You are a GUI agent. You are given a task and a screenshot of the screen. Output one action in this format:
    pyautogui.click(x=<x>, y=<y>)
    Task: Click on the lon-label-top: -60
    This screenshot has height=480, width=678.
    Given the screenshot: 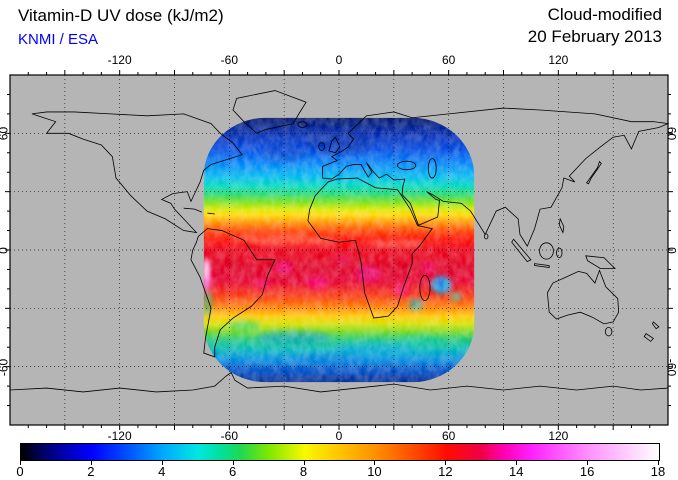 What is the action you would take?
    pyautogui.click(x=229, y=60)
    